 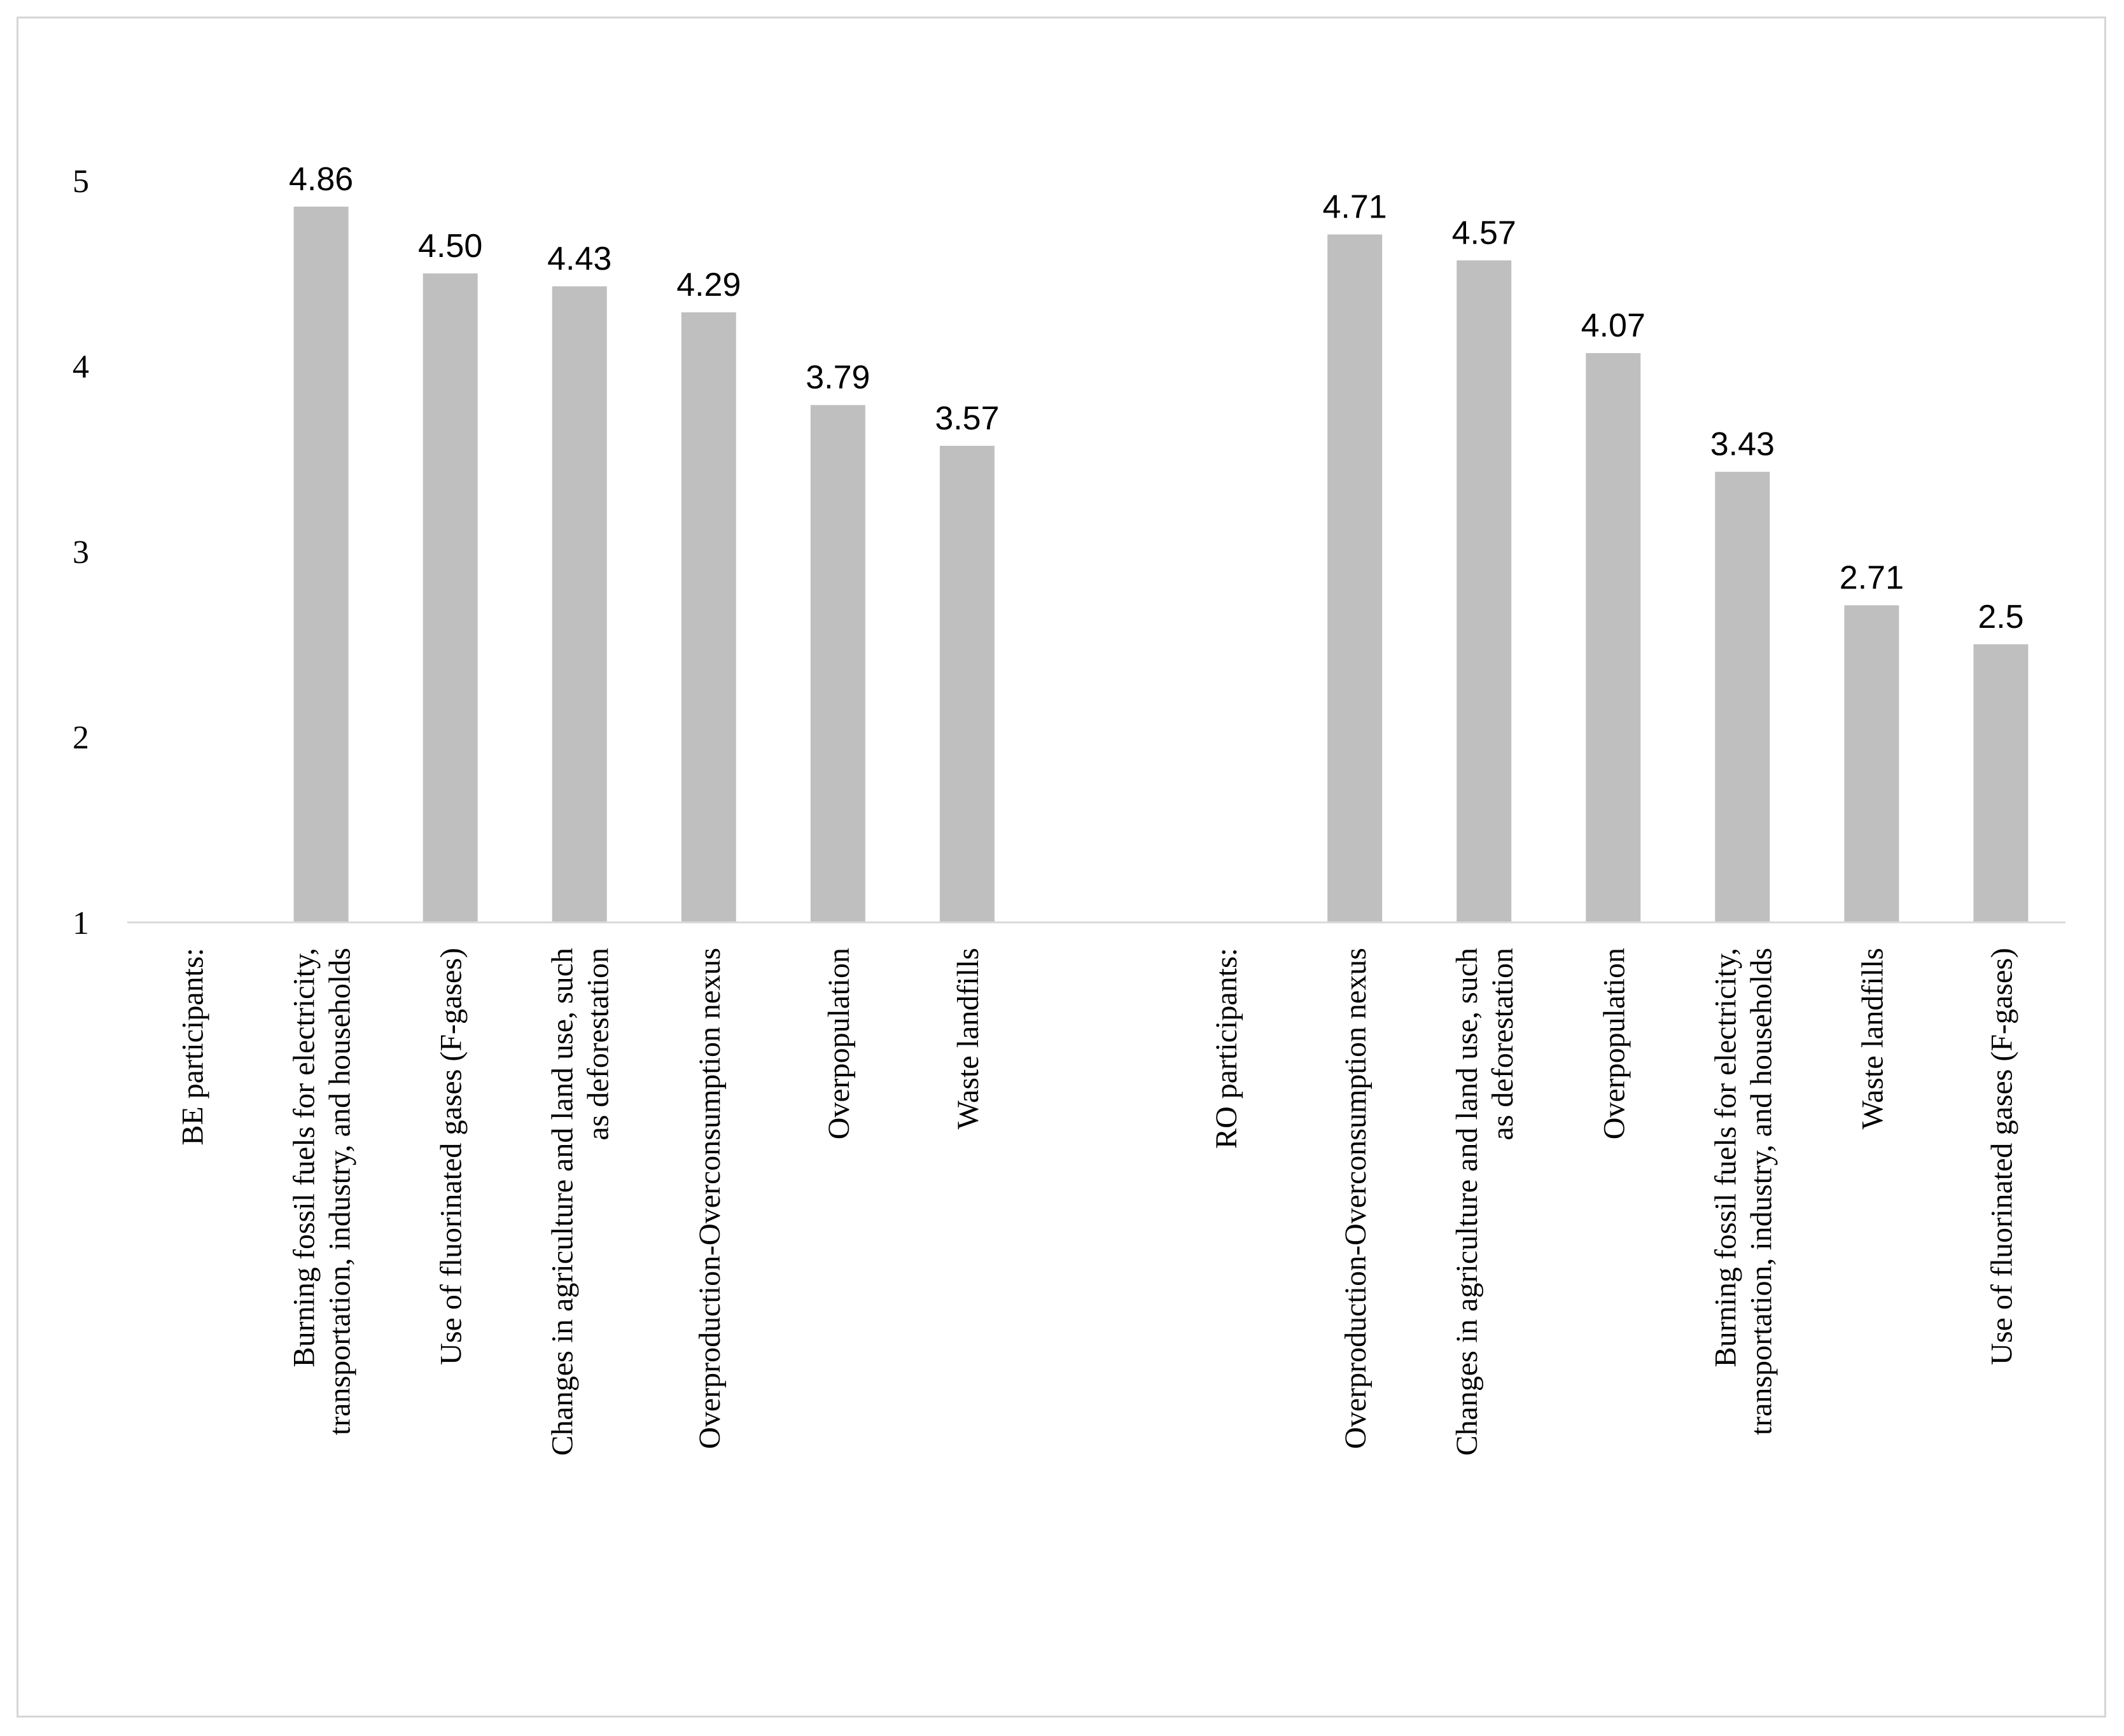 What do you see at coordinates (321, 179) in the screenshot?
I see `bar-value-label: 4.86` at bounding box center [321, 179].